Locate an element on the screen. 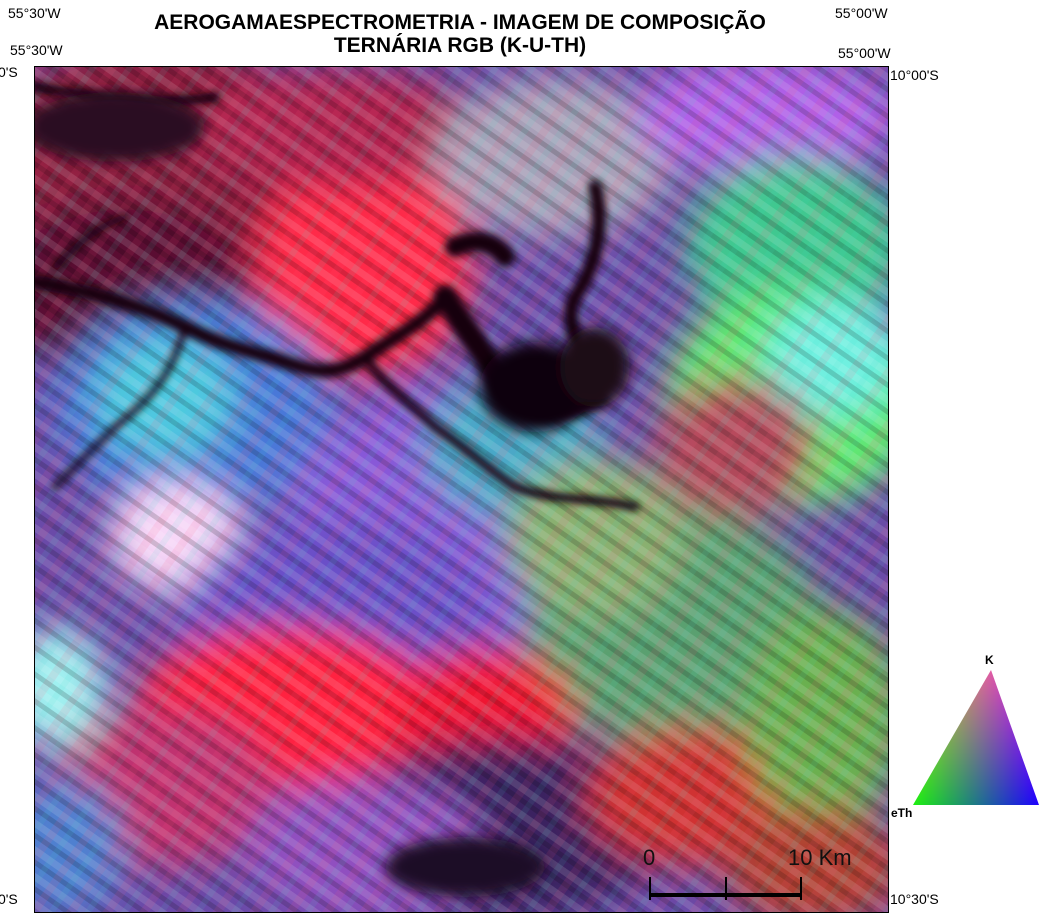 The height and width of the screenshot is (913, 1039). latitude-label-left-bottom: 10°30'S is located at coordinates (9, 899).